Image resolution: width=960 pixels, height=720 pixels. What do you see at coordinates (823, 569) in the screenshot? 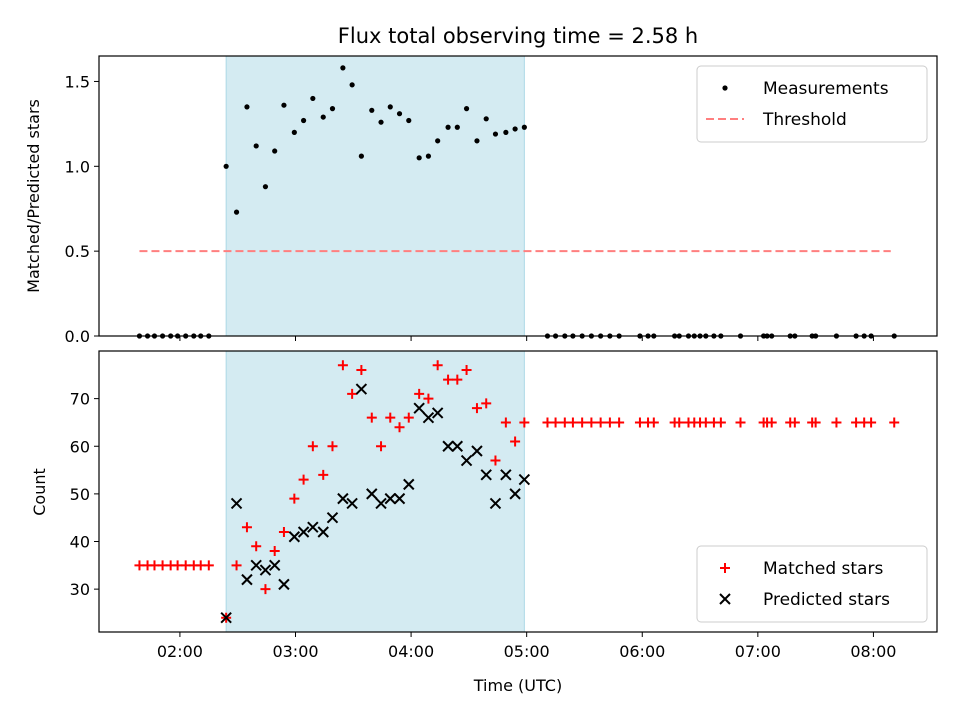
I see `legend-matched-stars-label: Matched stars` at bounding box center [823, 569].